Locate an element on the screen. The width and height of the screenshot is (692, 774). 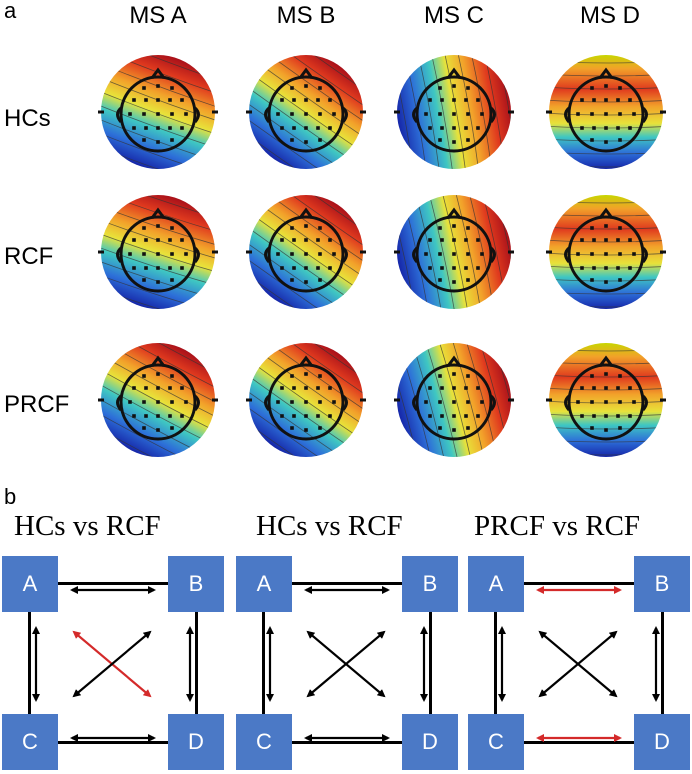
row-header-hcs: HCs is located at coordinates (27, 118).